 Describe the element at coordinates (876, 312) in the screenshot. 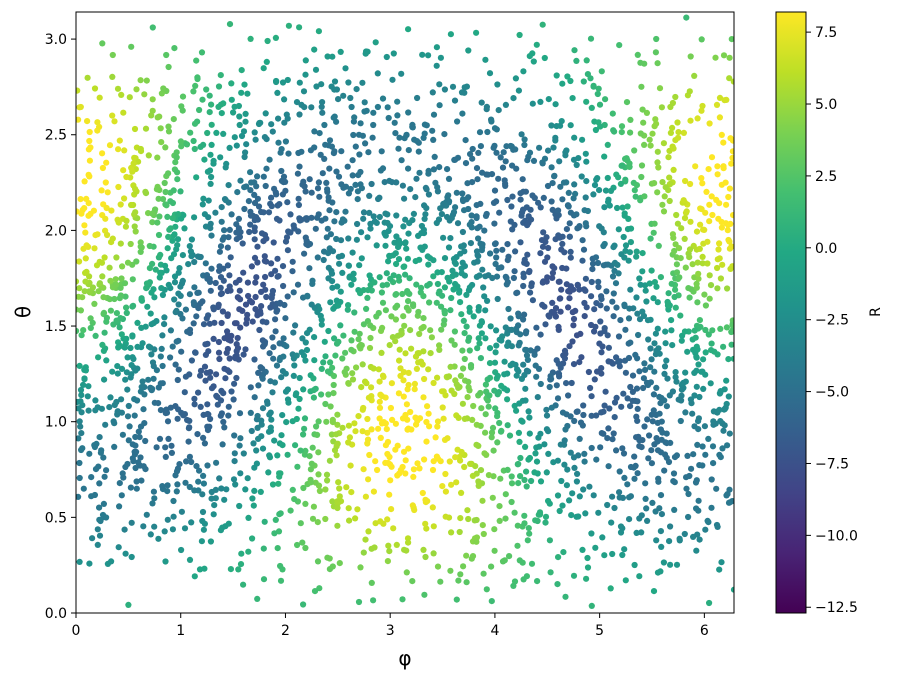

I see `colorbar-label: R` at that location.